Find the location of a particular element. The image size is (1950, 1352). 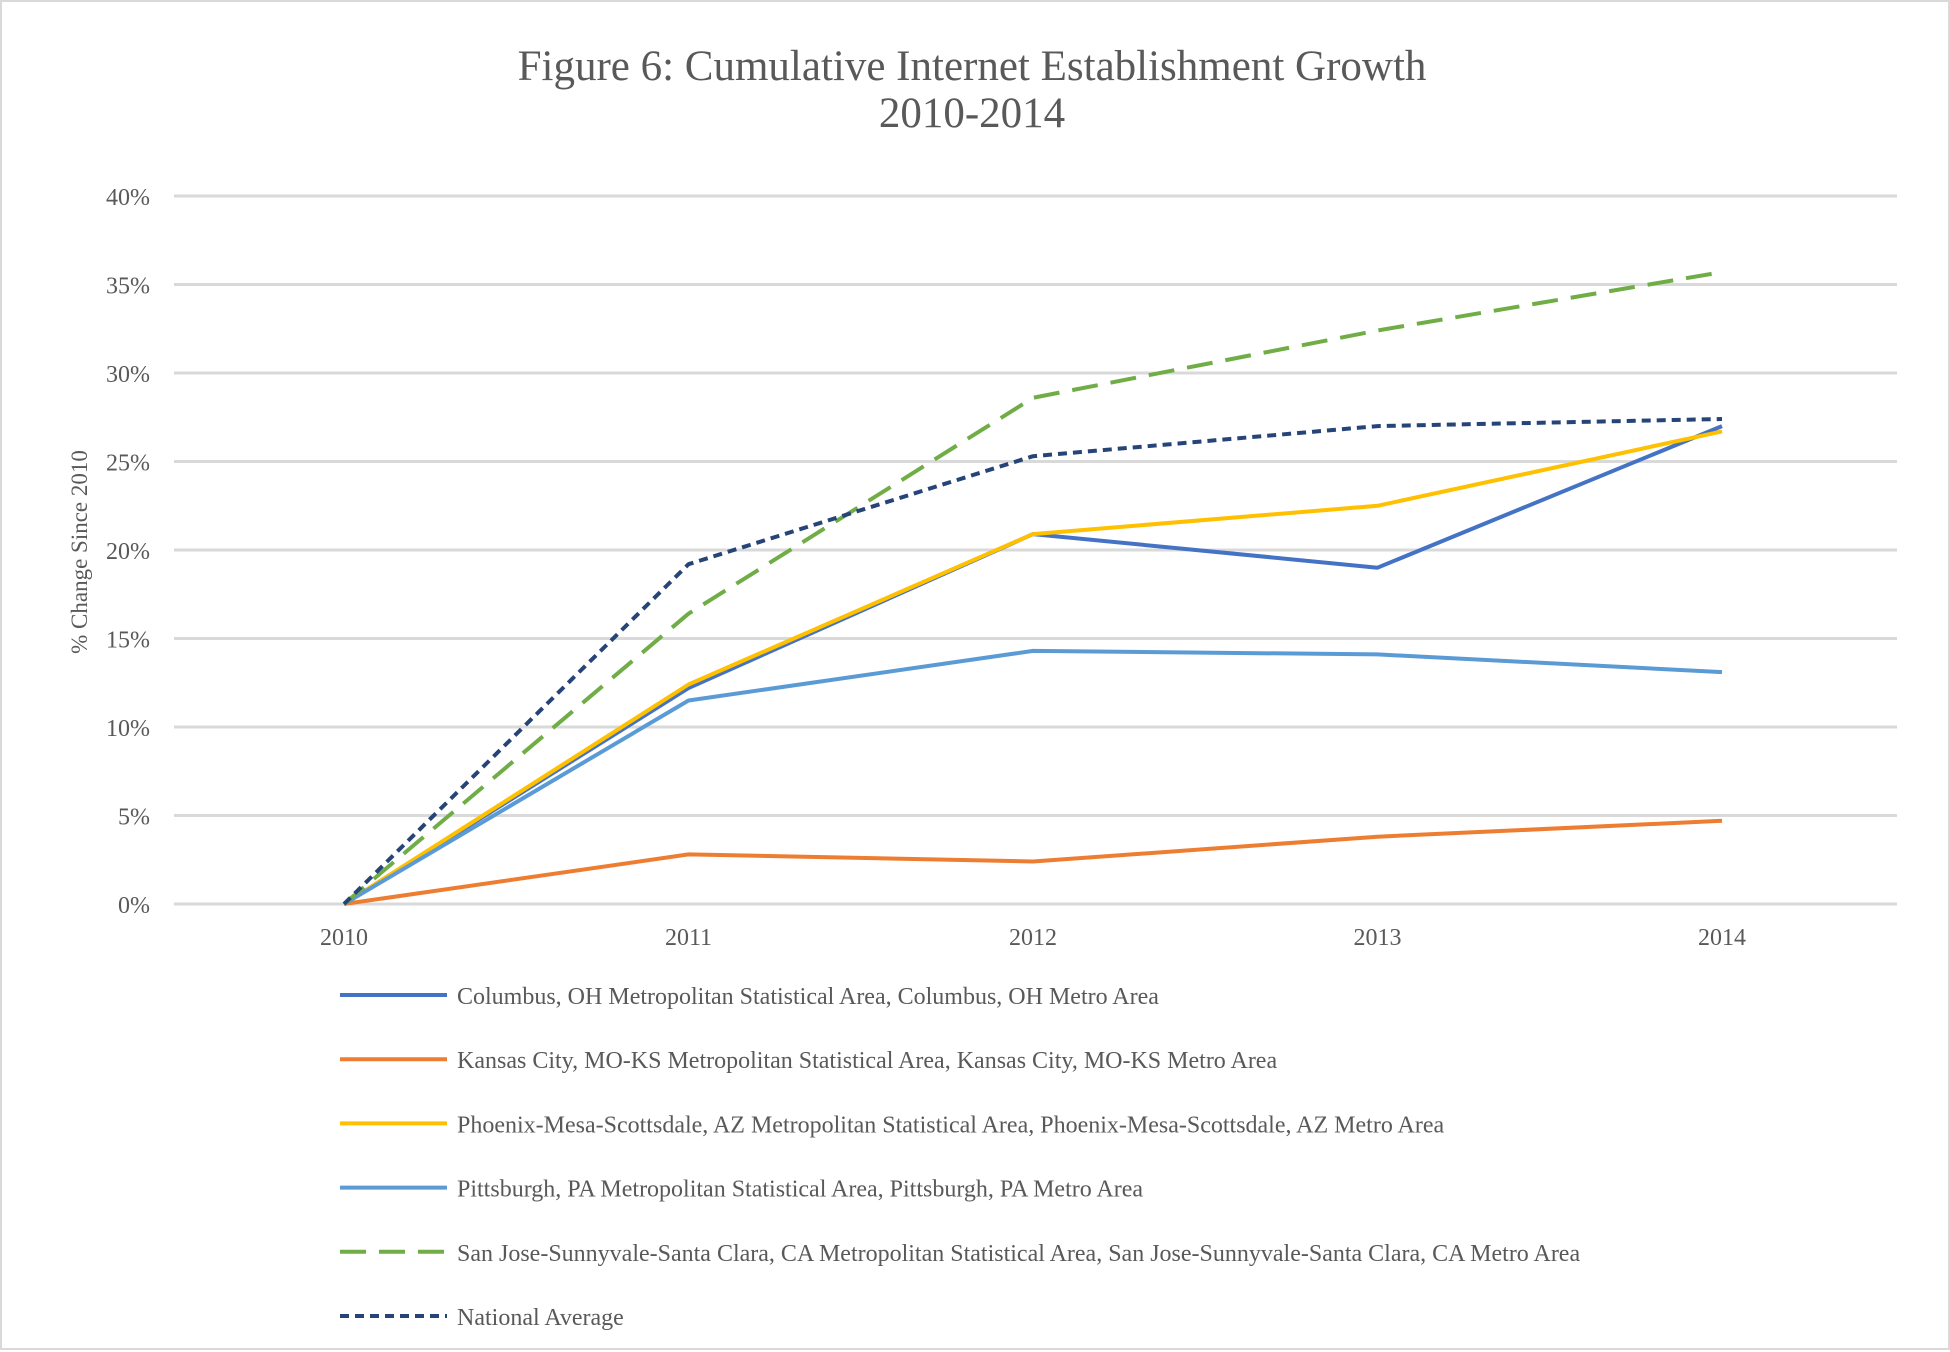

y-axis-title: % Change Since 2010 is located at coordinates (79, 552).